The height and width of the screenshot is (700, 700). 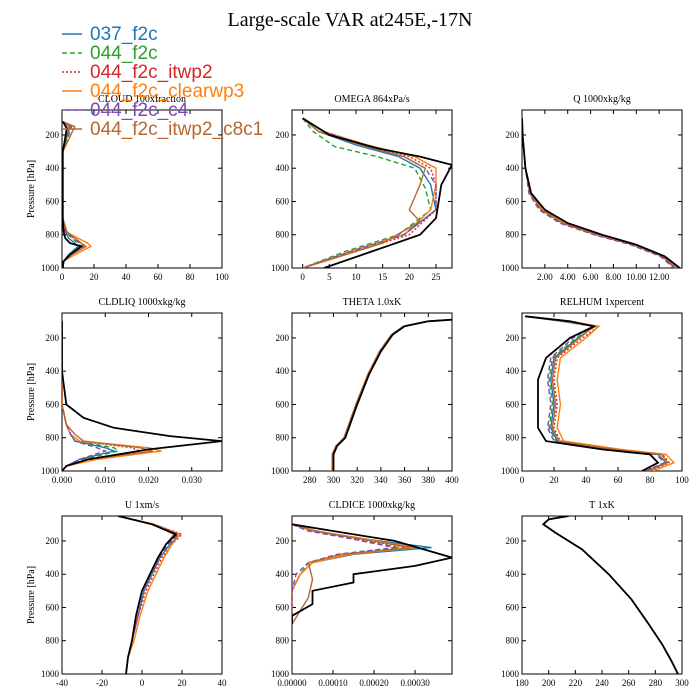 What do you see at coordinates (124, 53) in the screenshot?
I see `legend-label: 044_f2c` at bounding box center [124, 53].